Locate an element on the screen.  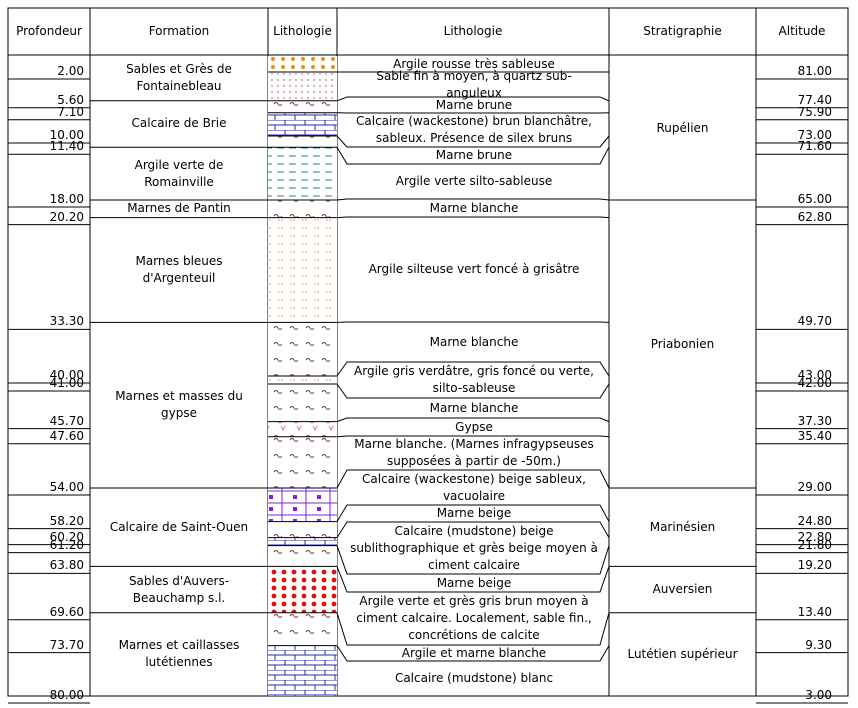
header-cell: Altitude is located at coordinates (802, 31).